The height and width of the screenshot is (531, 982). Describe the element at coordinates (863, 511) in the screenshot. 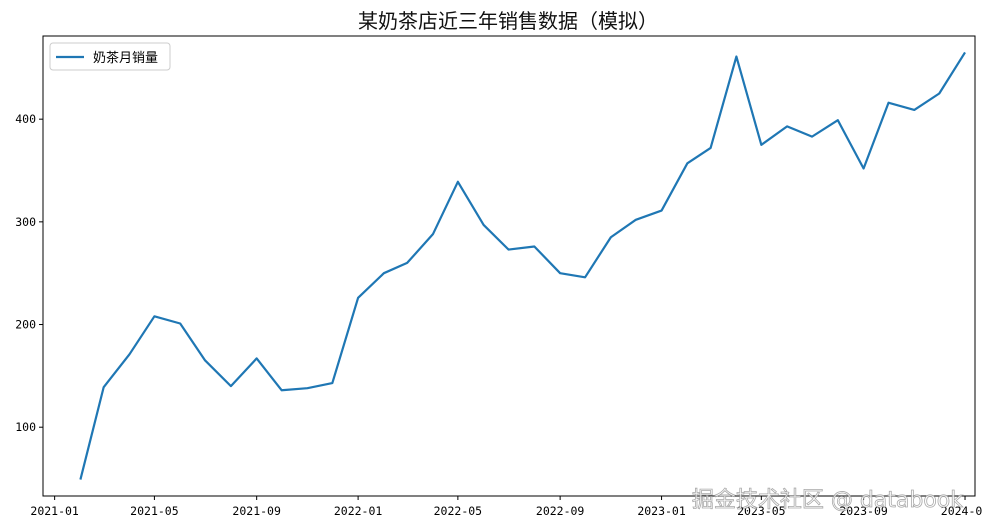

I see `x-tick-label: 2023-09` at that location.